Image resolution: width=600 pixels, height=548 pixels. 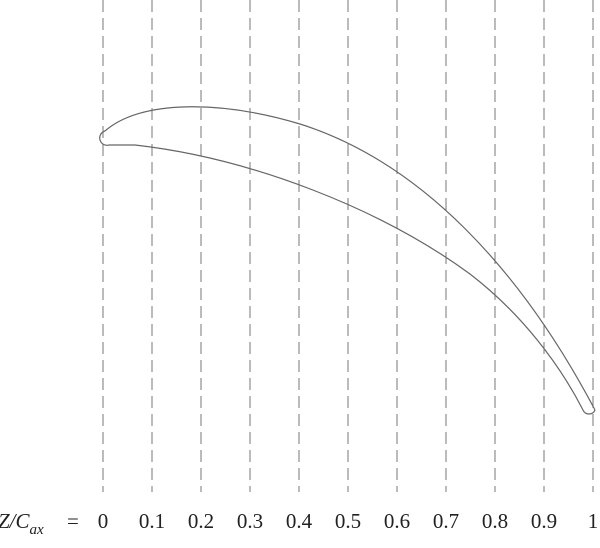 I want to click on station-label: 0.4, so click(x=299, y=521).